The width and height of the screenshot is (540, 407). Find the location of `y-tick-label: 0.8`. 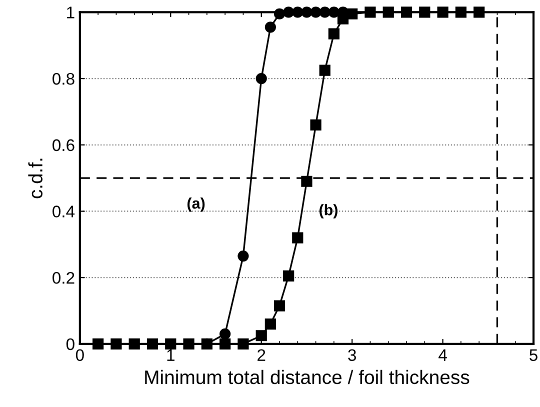

y-tick-label: 0.8 is located at coordinates (63, 78).